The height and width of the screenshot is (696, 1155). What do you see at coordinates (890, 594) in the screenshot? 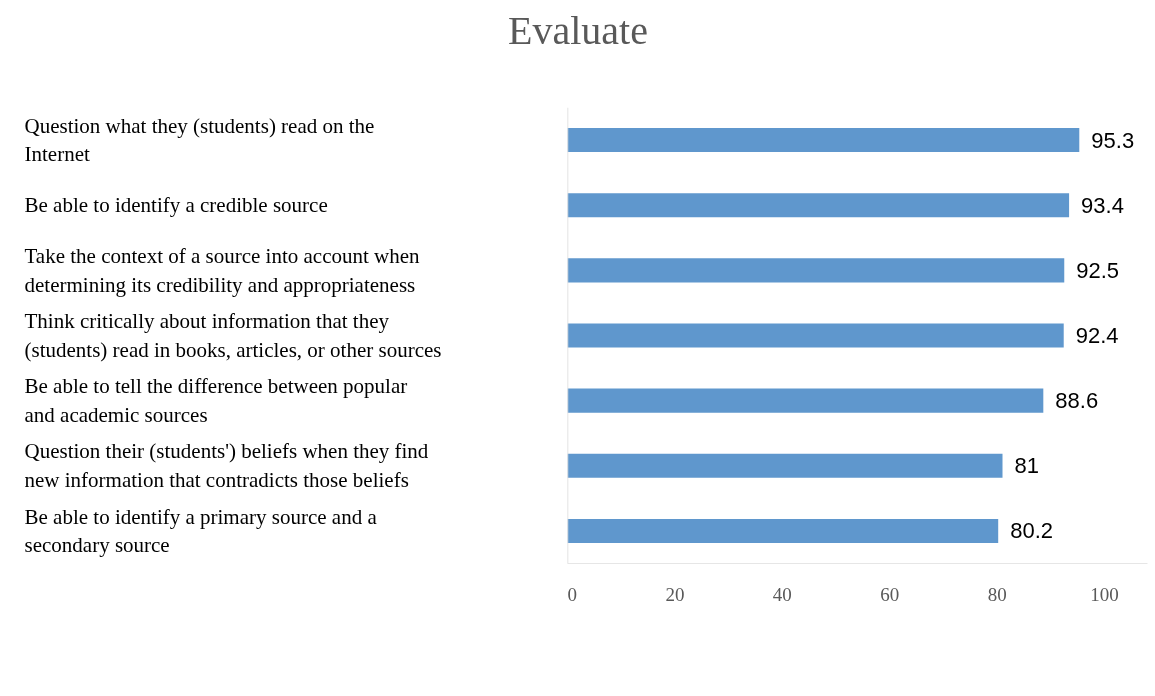
I see `x-tick-label: 60` at bounding box center [890, 594].